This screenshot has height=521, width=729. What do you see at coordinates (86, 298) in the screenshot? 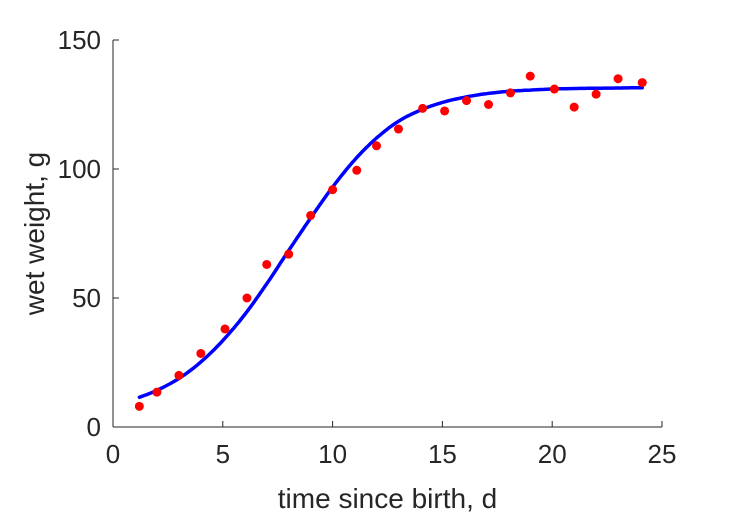
I see `y-tick-label: 50` at bounding box center [86, 298].